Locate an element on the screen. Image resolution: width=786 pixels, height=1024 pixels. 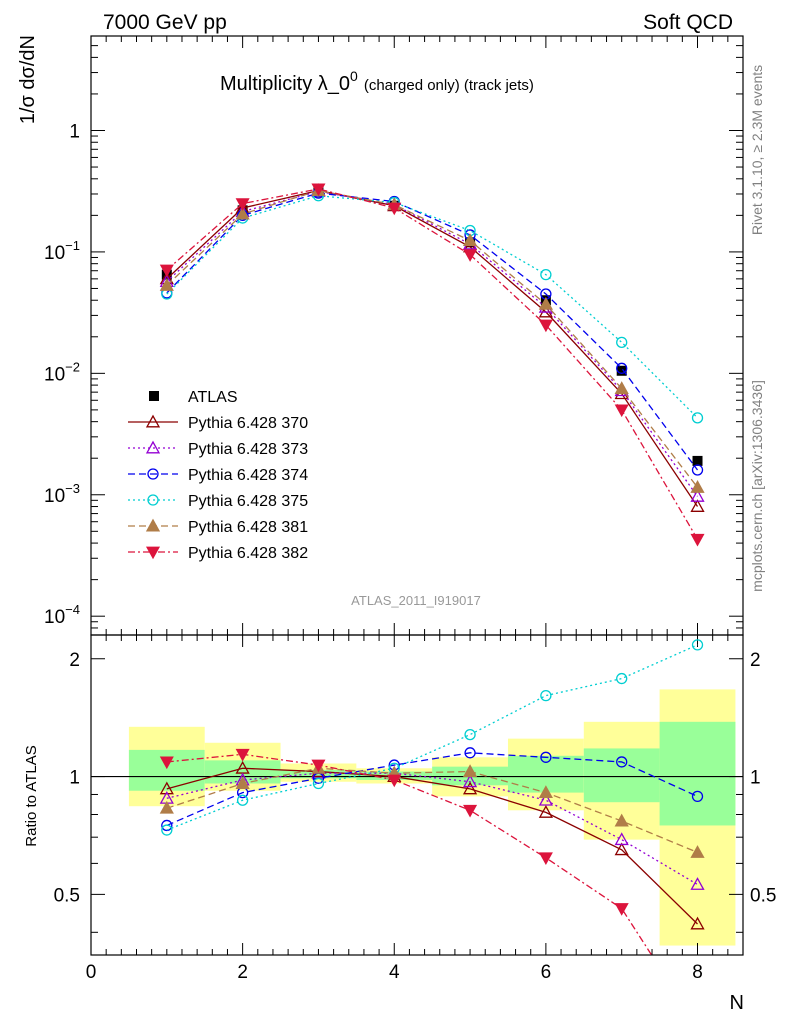
y-tick-label: 1 is located at coordinates (74, 131).